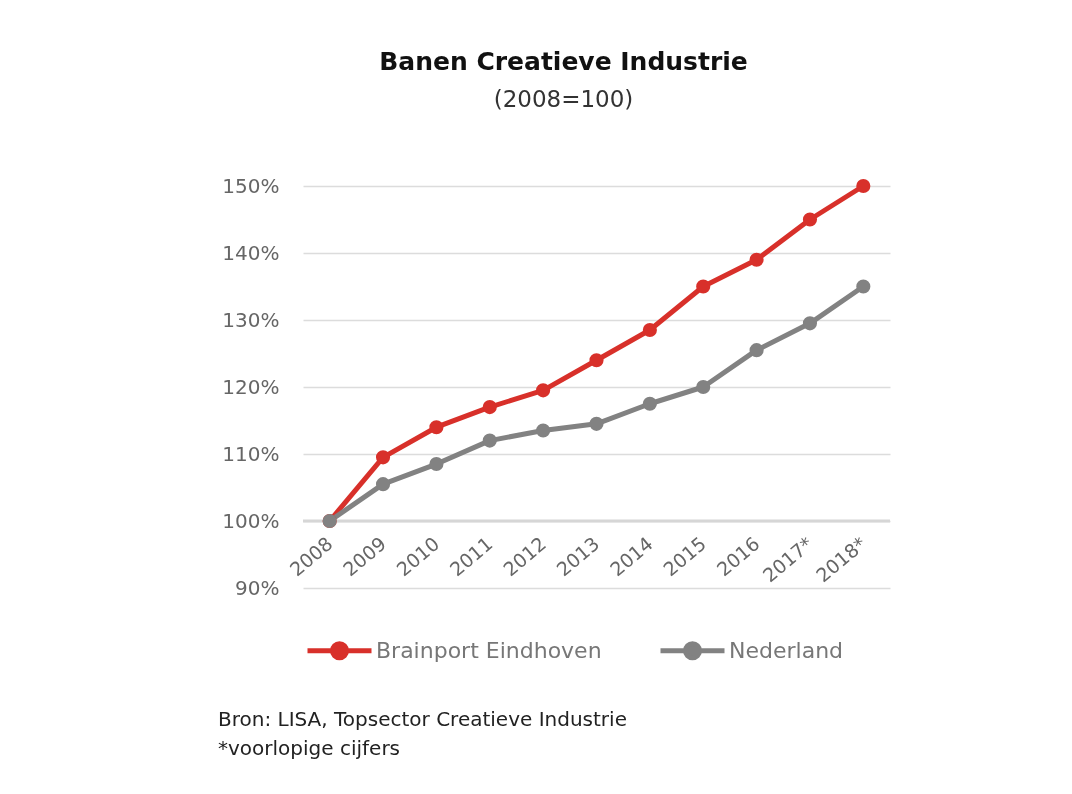 The height and width of the screenshot is (794, 1072). I want to click on y-tick-label: 120%, so click(251, 386).